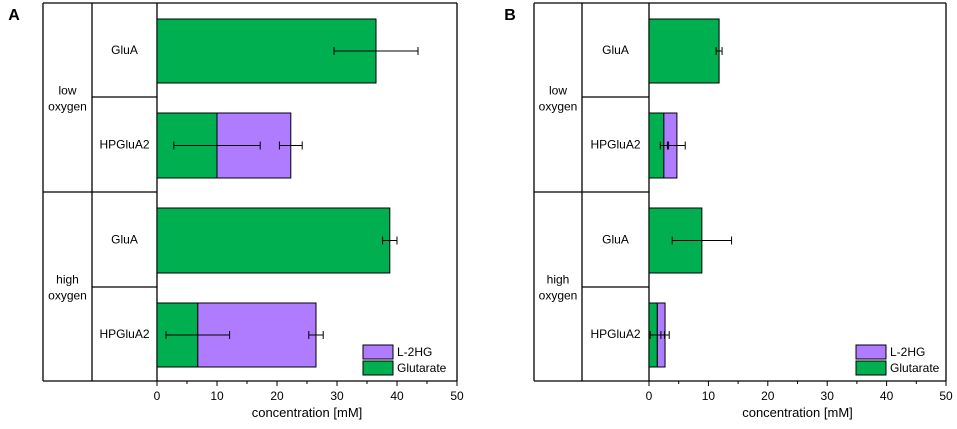 The image size is (957, 429). Describe the element at coordinates (510, 15) in the screenshot. I see `panel-label: B` at that location.